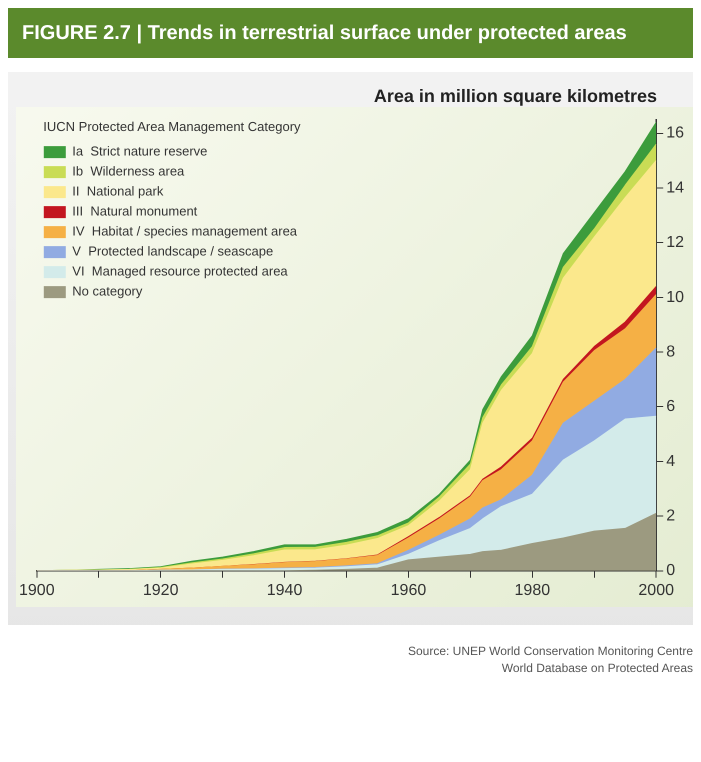 The image size is (701, 762). I want to click on legend-label: IV Habitat / species management area, so click(185, 231).